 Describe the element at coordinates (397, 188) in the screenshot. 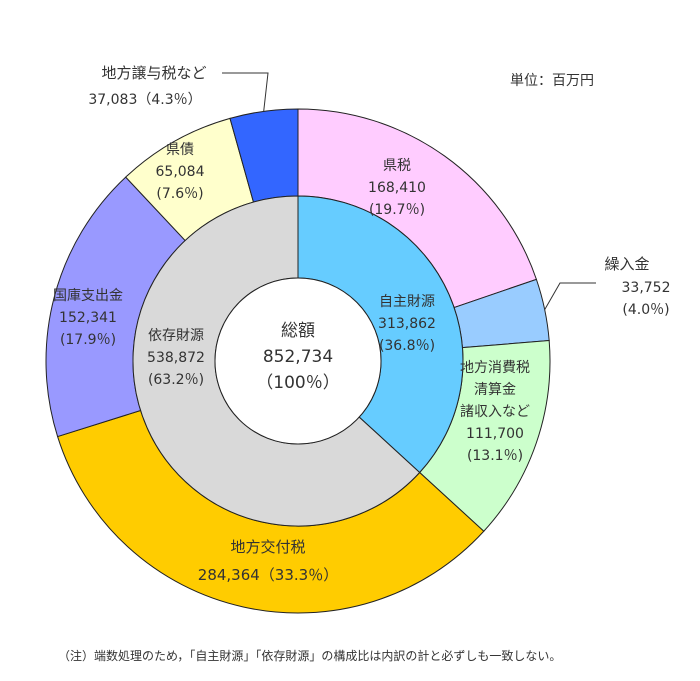

I see `outer-label-0-1: 168,410` at that location.